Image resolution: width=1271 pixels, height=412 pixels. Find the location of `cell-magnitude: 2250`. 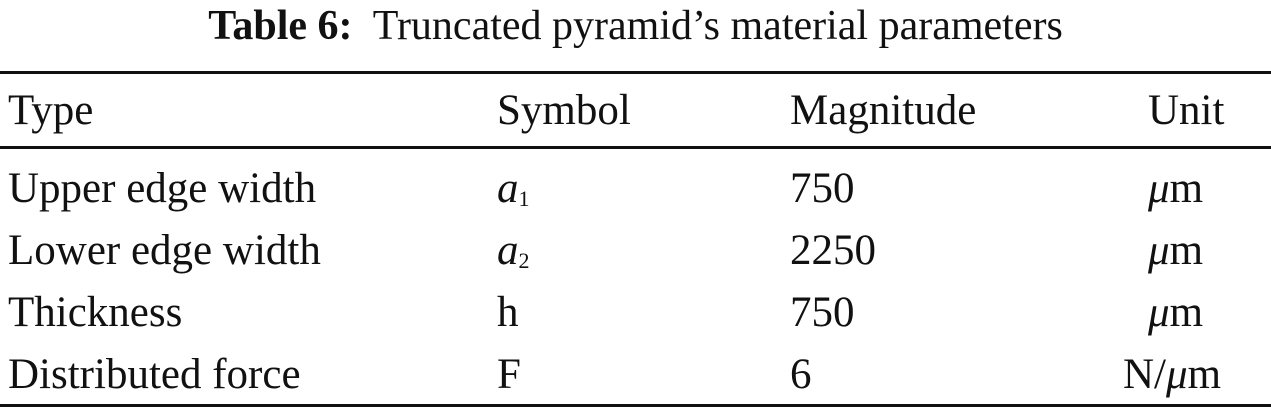

cell-magnitude: 2250 is located at coordinates (833, 250).